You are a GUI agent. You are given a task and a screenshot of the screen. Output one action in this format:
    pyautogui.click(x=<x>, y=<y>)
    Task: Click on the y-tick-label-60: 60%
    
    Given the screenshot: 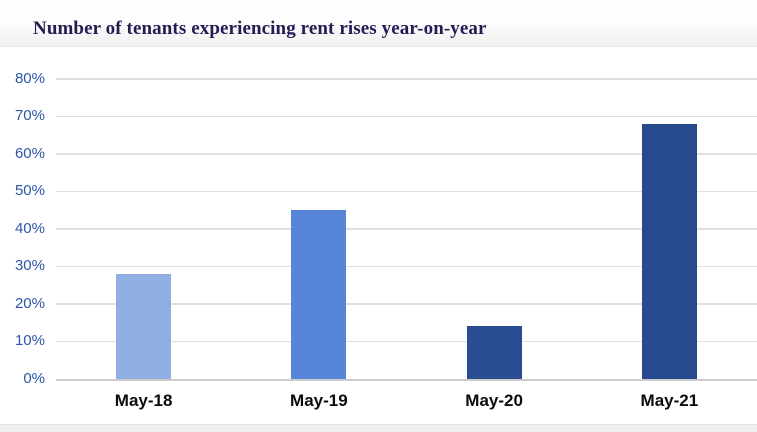 What is the action you would take?
    pyautogui.click(x=29, y=153)
    